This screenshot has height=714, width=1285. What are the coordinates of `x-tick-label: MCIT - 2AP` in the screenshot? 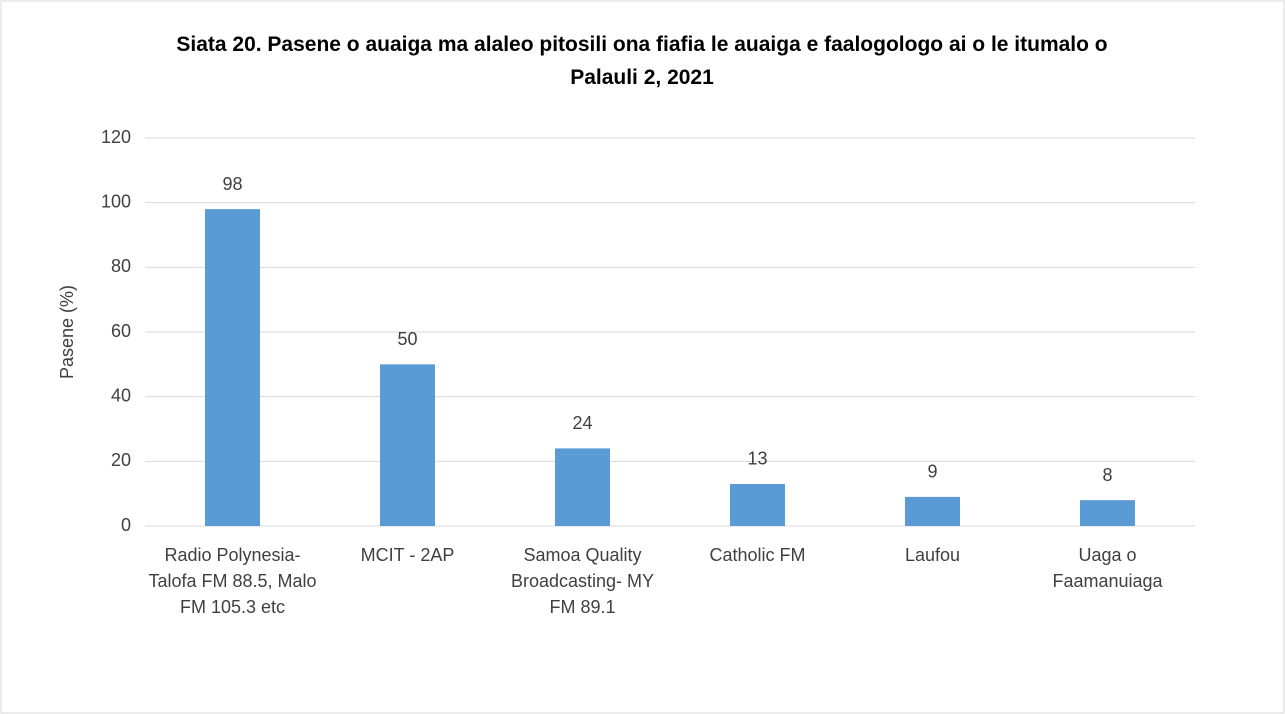 It's located at (407, 555).